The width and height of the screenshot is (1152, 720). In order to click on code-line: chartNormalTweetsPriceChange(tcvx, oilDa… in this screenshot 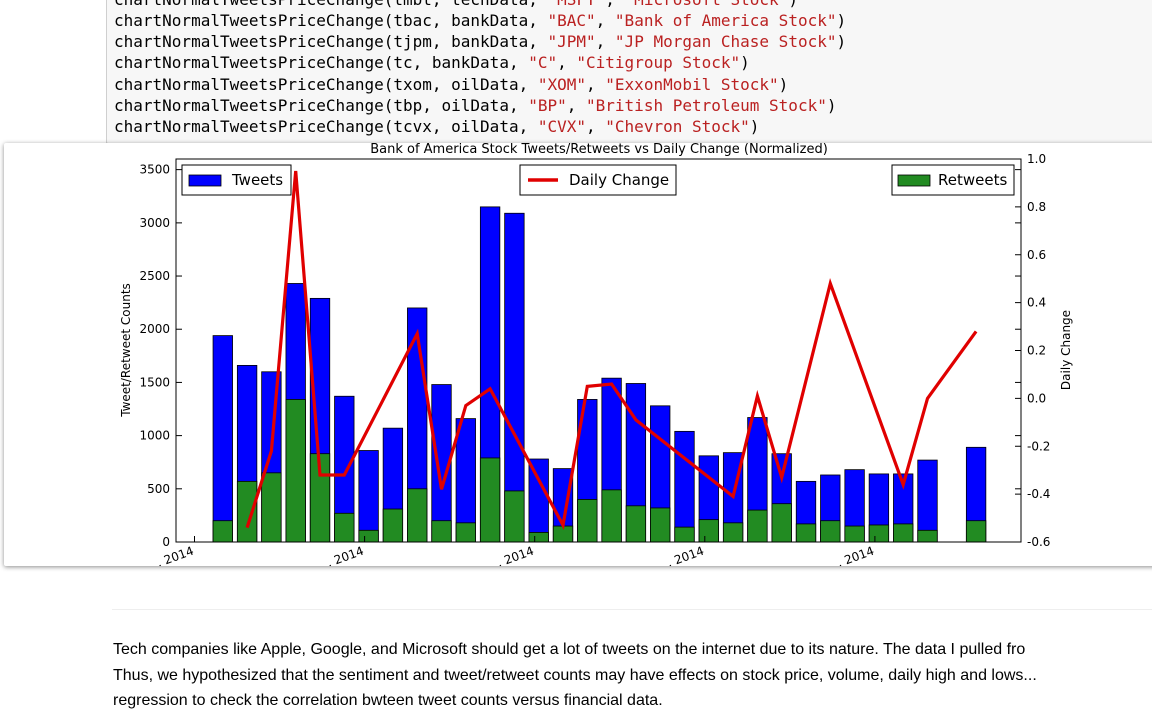, I will do `click(437, 126)`.